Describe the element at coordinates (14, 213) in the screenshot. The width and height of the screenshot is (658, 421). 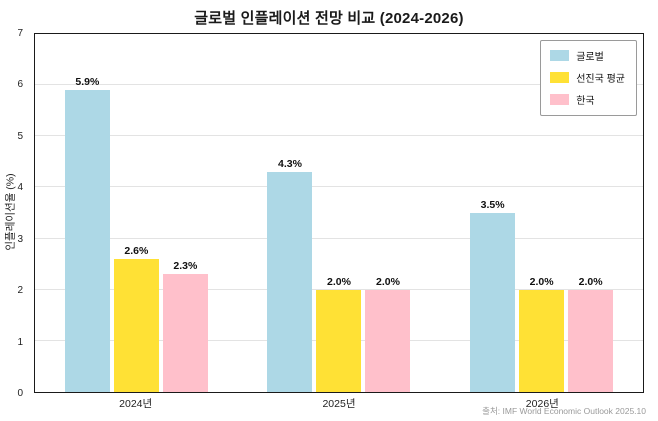
I see `y-axis-ticks: 0 1 2 3 4 5 6 7` at that location.